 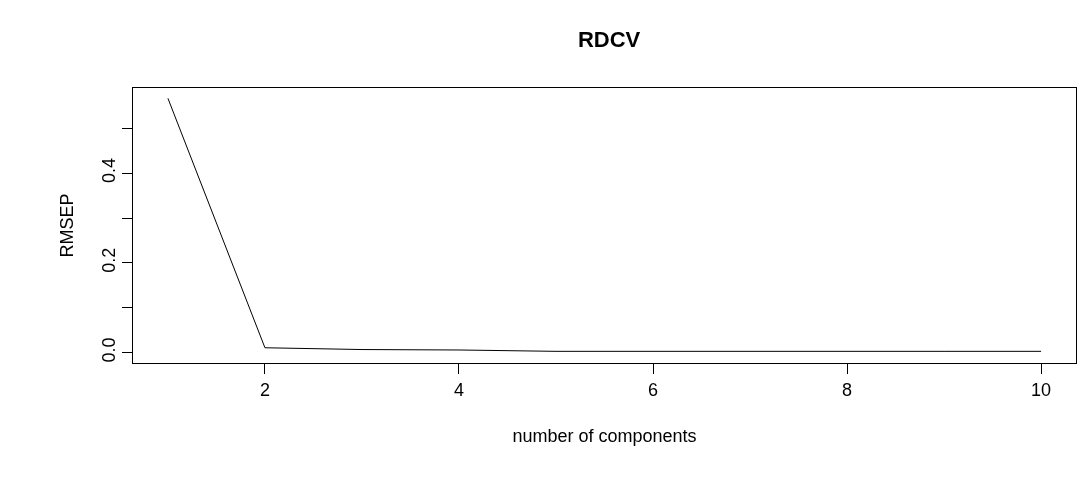 What do you see at coordinates (108, 171) in the screenshot?
I see `y-tick-label: 0.4` at bounding box center [108, 171].